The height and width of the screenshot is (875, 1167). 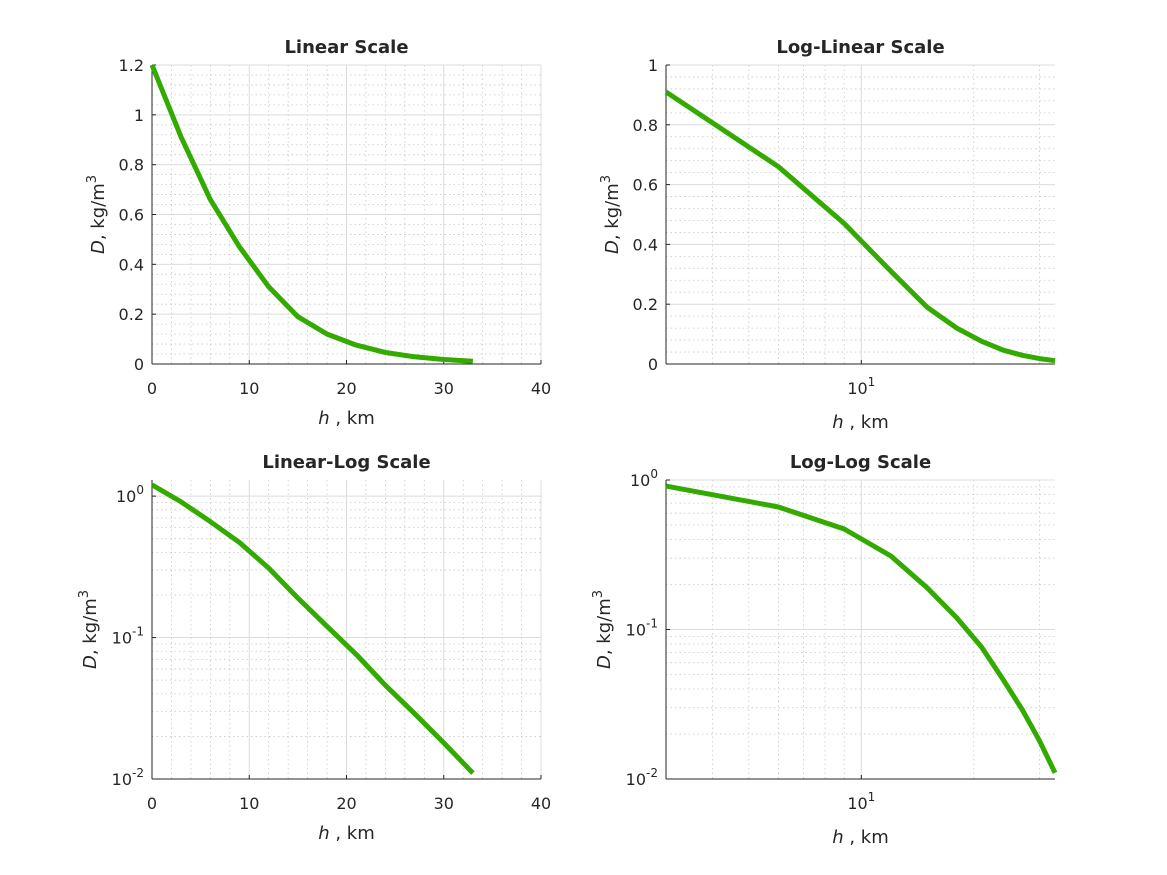 What do you see at coordinates (860, 47) in the screenshot?
I see `subplot-title: Log-Linear Scale` at bounding box center [860, 47].